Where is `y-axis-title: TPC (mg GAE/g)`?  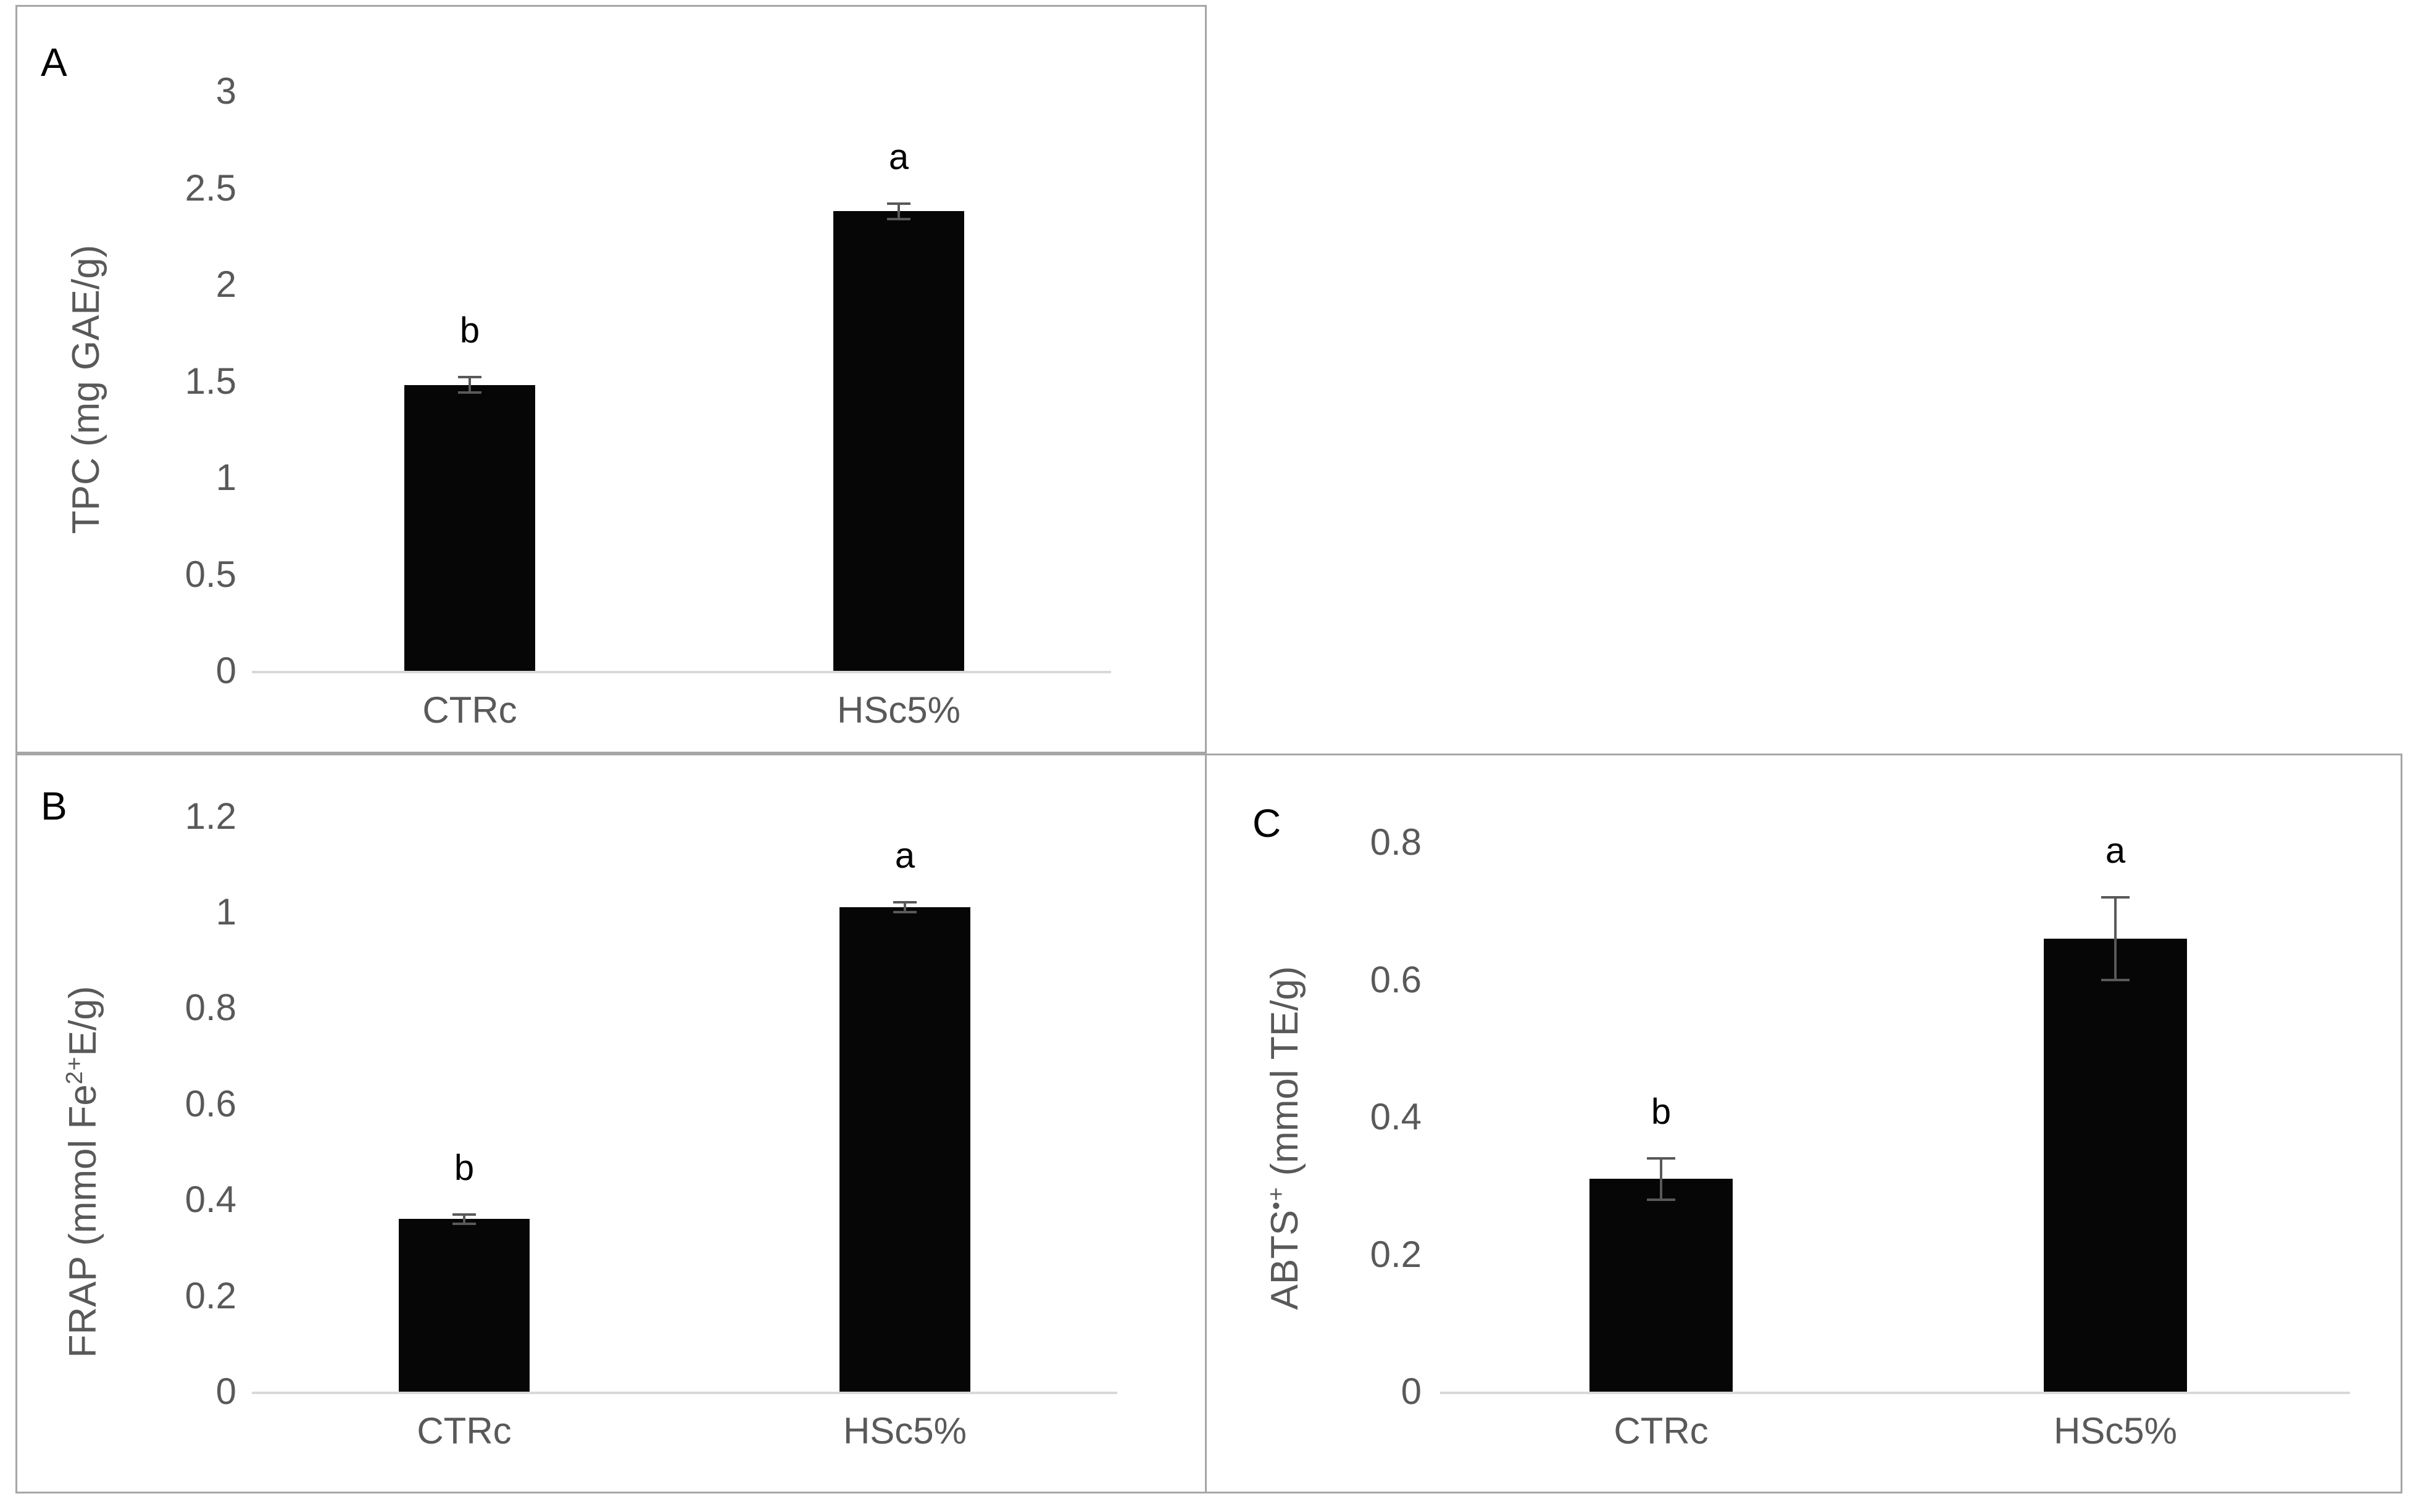
y-axis-title: TPC (mg GAE/g) is located at coordinates (86, 389).